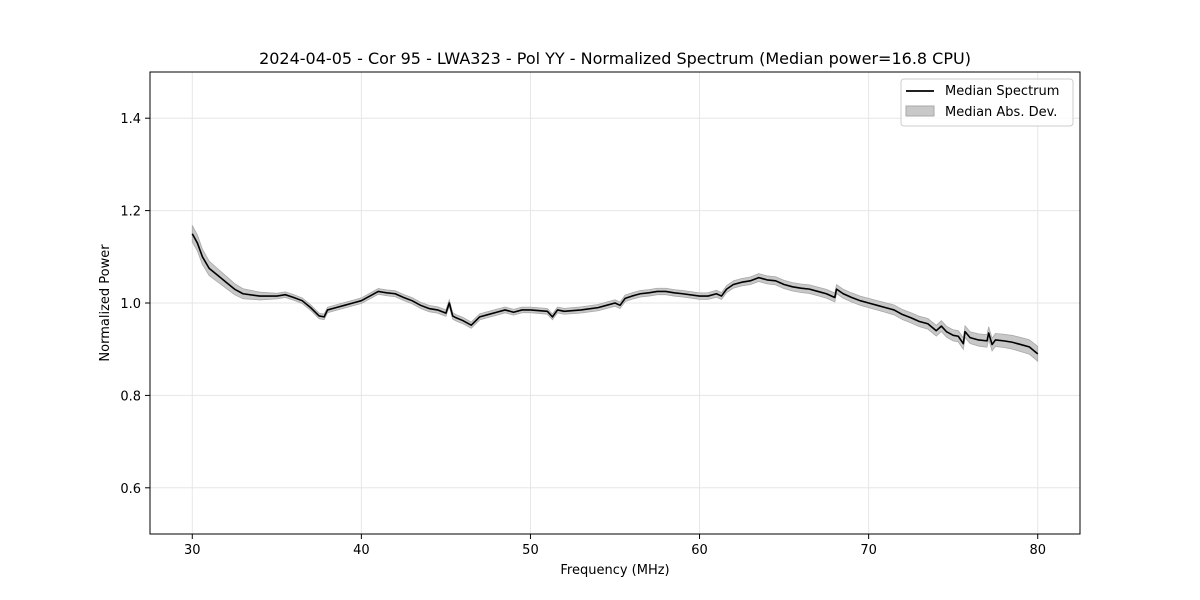 This screenshot has width=1200, height=600. Describe the element at coordinates (920, 111) in the screenshot. I see `legend-band-swatch` at that location.